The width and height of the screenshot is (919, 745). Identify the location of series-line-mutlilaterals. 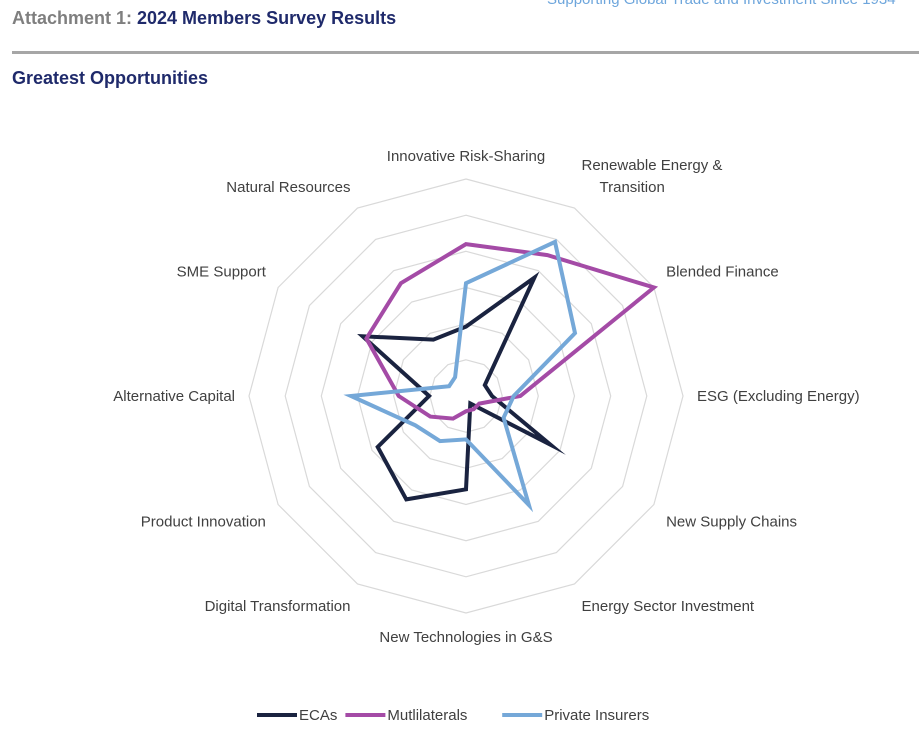
(511, 331).